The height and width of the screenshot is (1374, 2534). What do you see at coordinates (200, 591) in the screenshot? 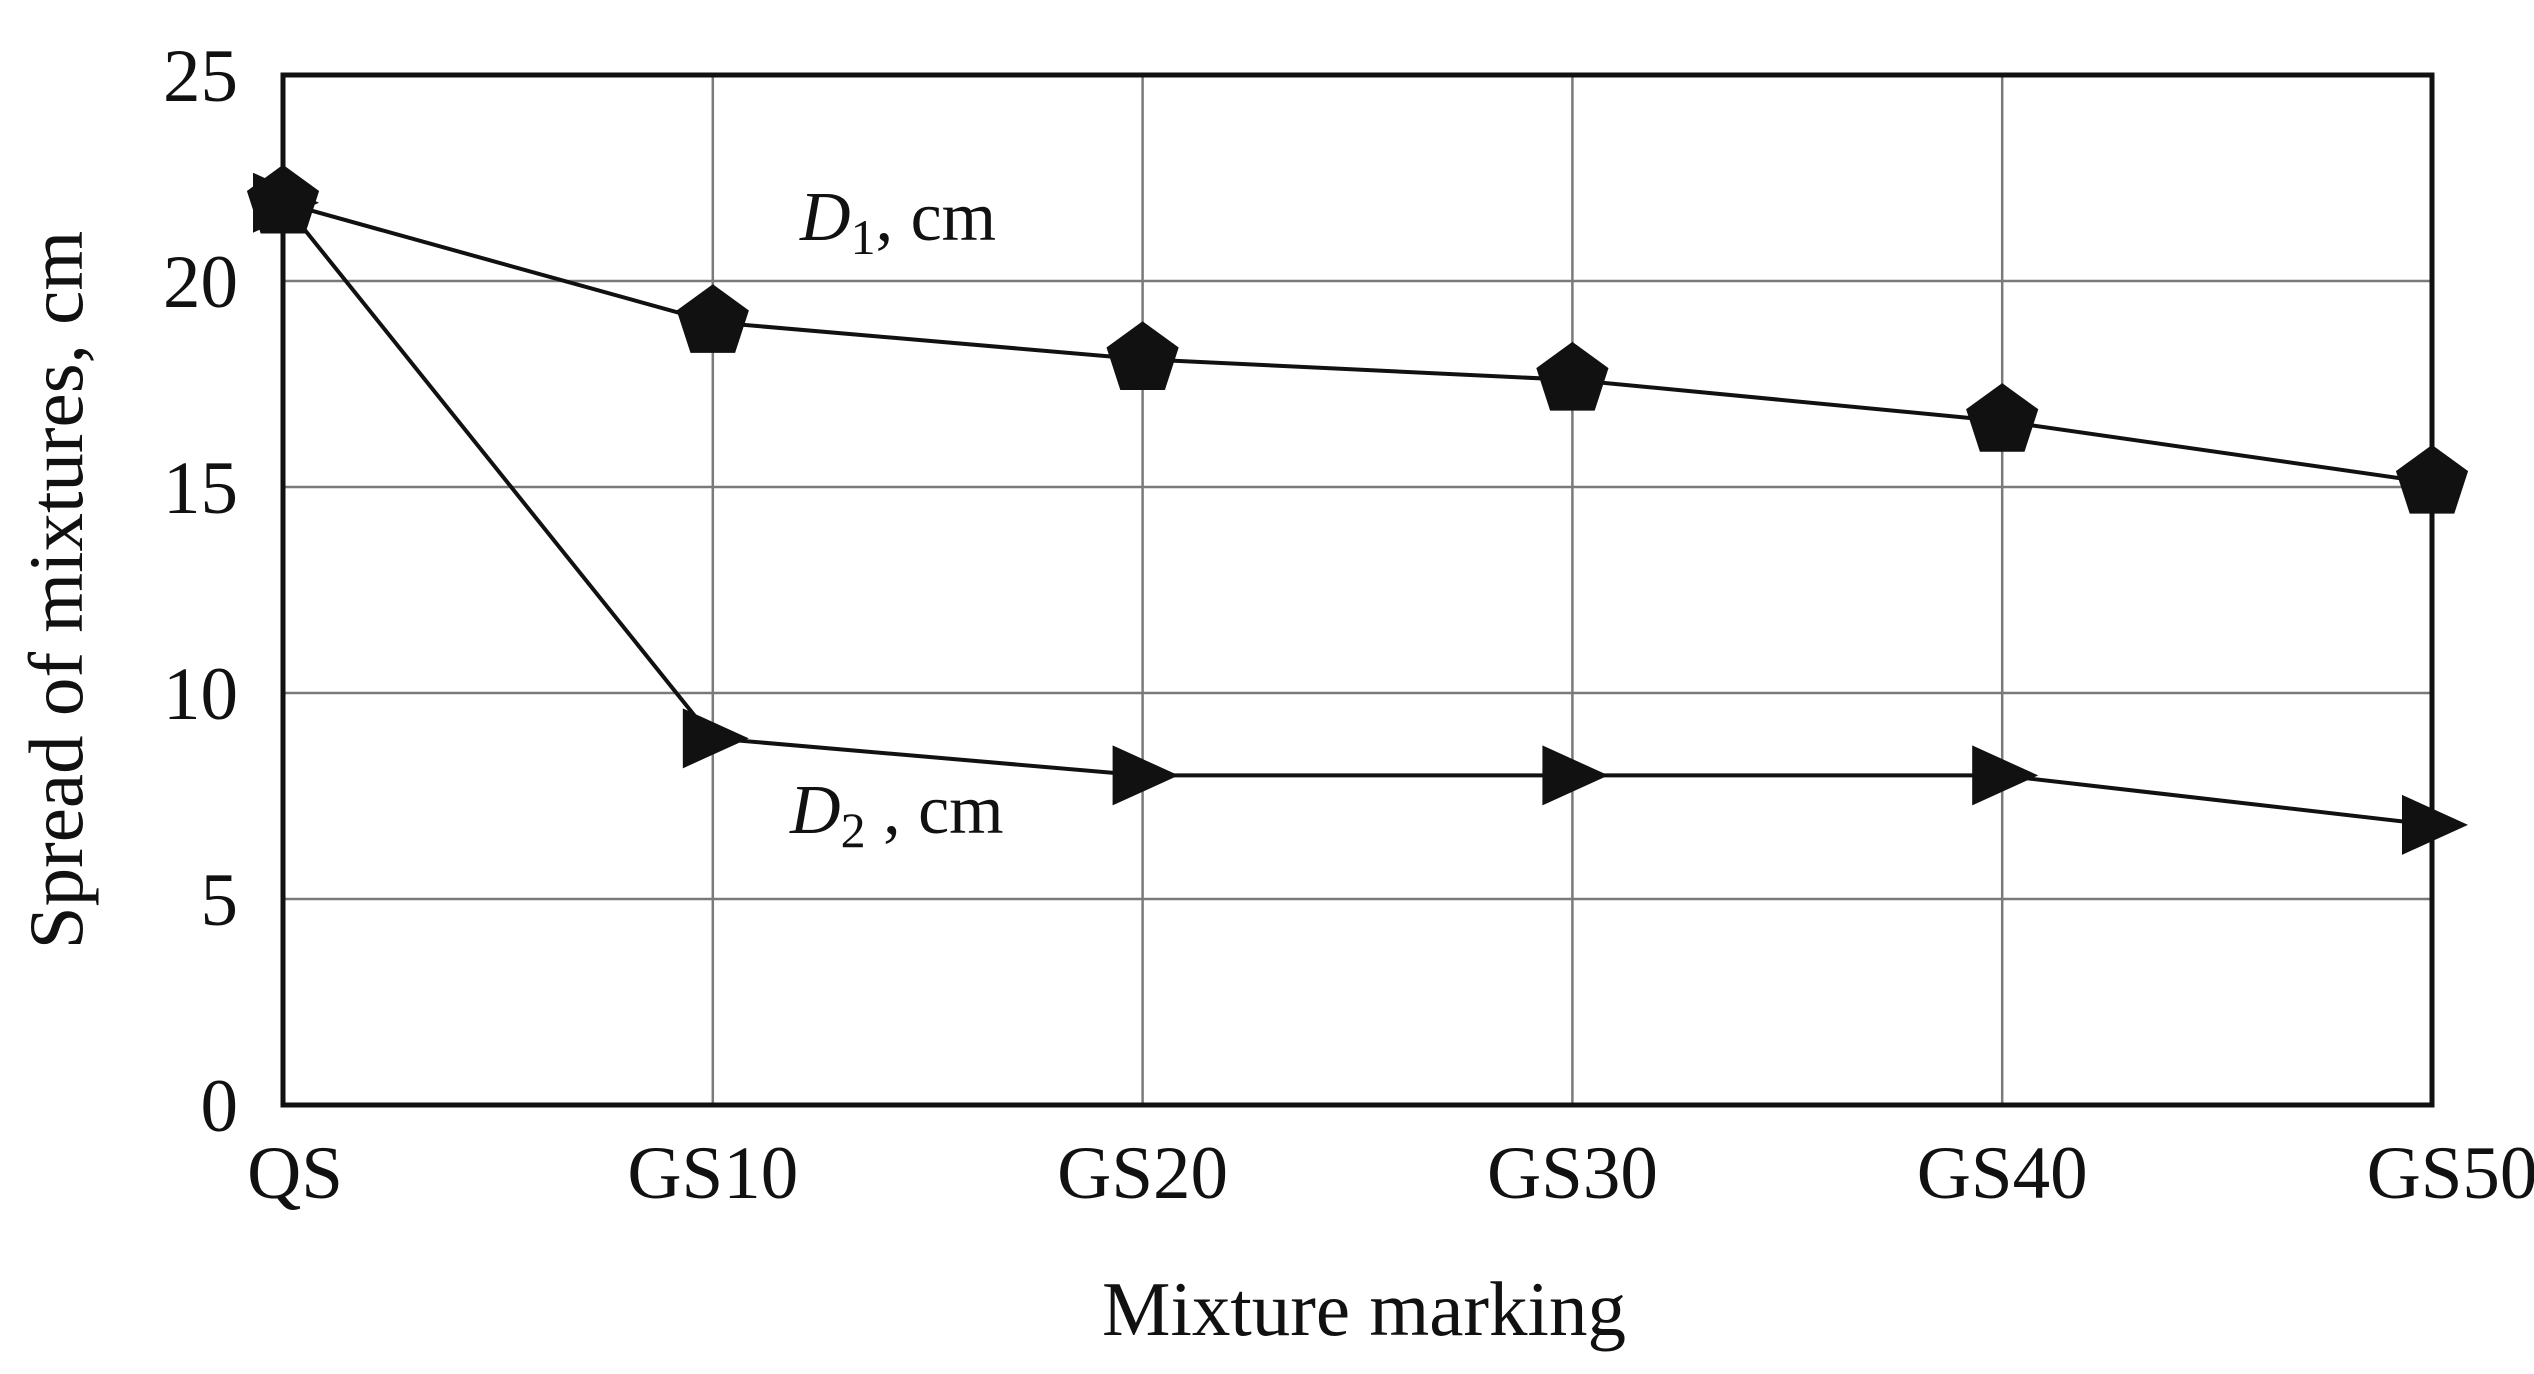
I see `y-axis-ticks: 0 5 10 15 20 25` at bounding box center [200, 591].